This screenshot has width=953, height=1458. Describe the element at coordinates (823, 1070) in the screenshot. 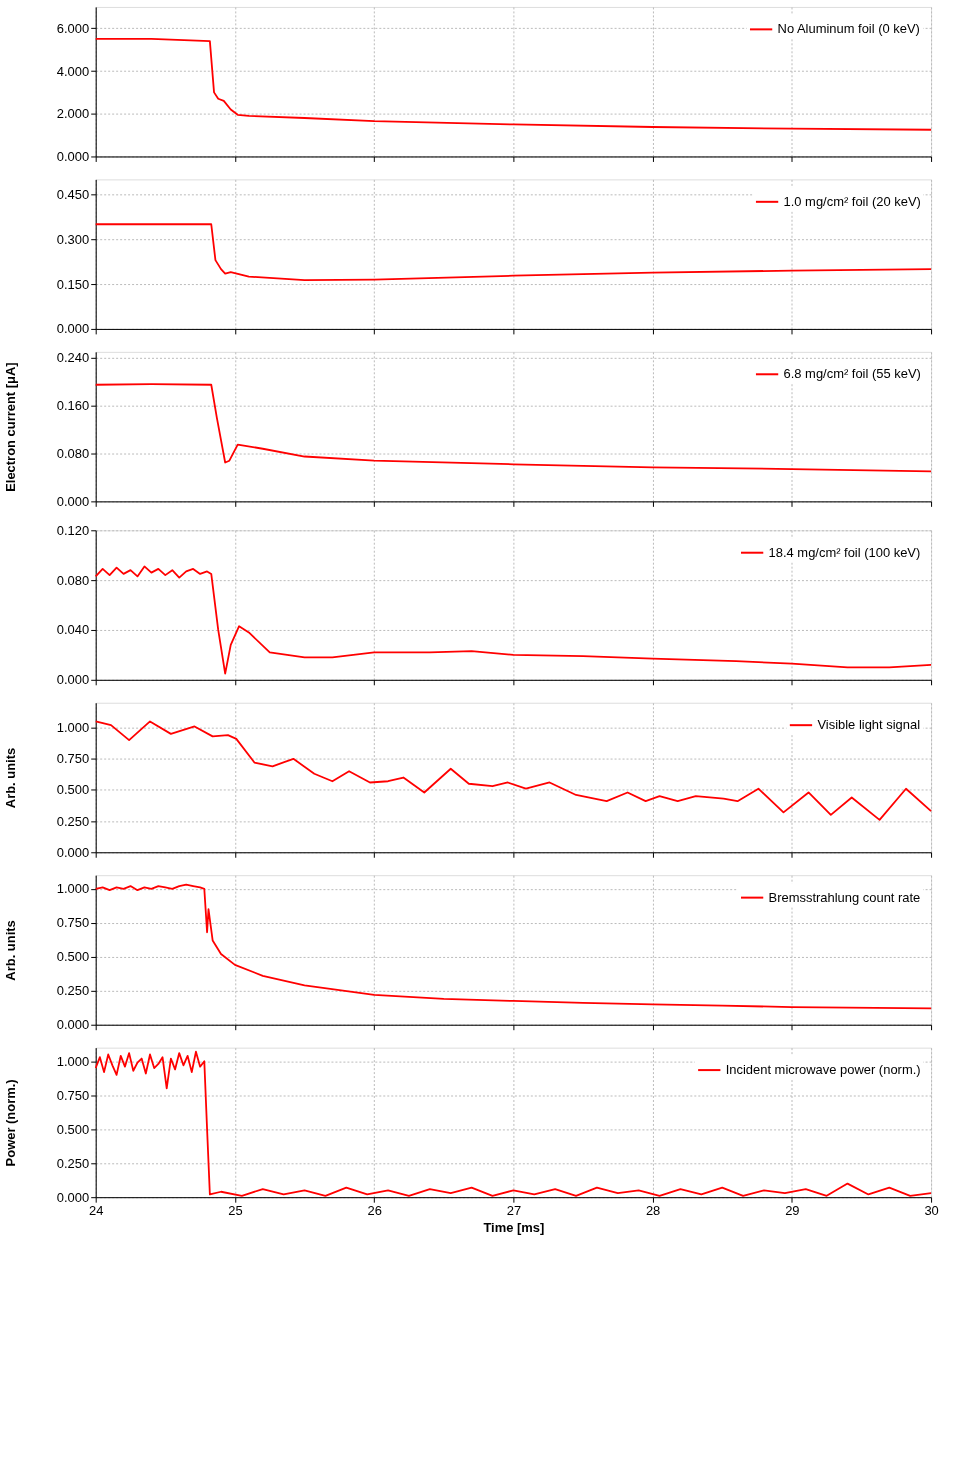

I see `legend-label: Incident microwave power (norm.)` at that location.